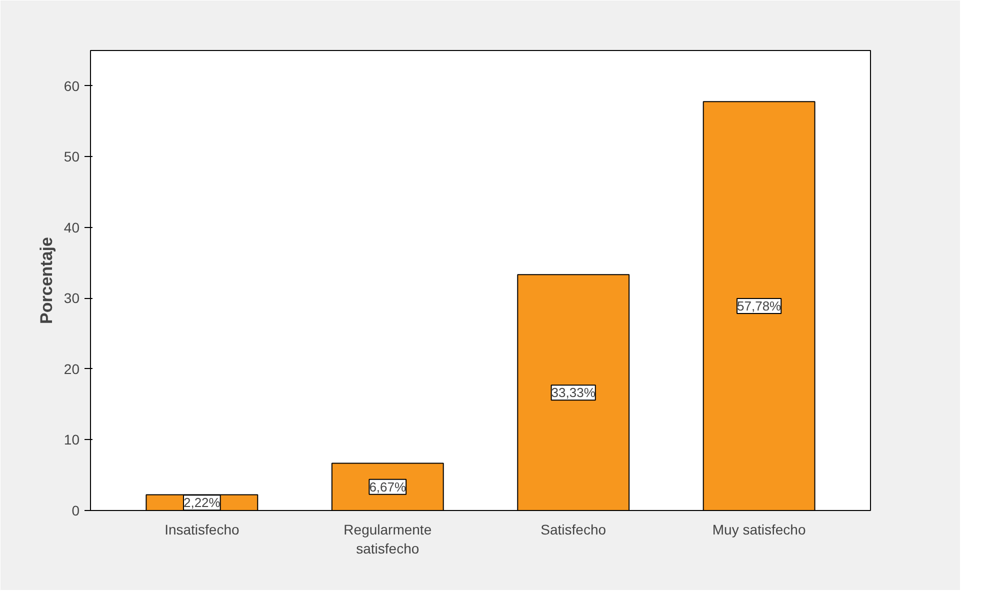 This screenshot has height=605, width=982. Describe the element at coordinates (759, 530) in the screenshot. I see `x-tick-label: Muy satisfecho` at that location.